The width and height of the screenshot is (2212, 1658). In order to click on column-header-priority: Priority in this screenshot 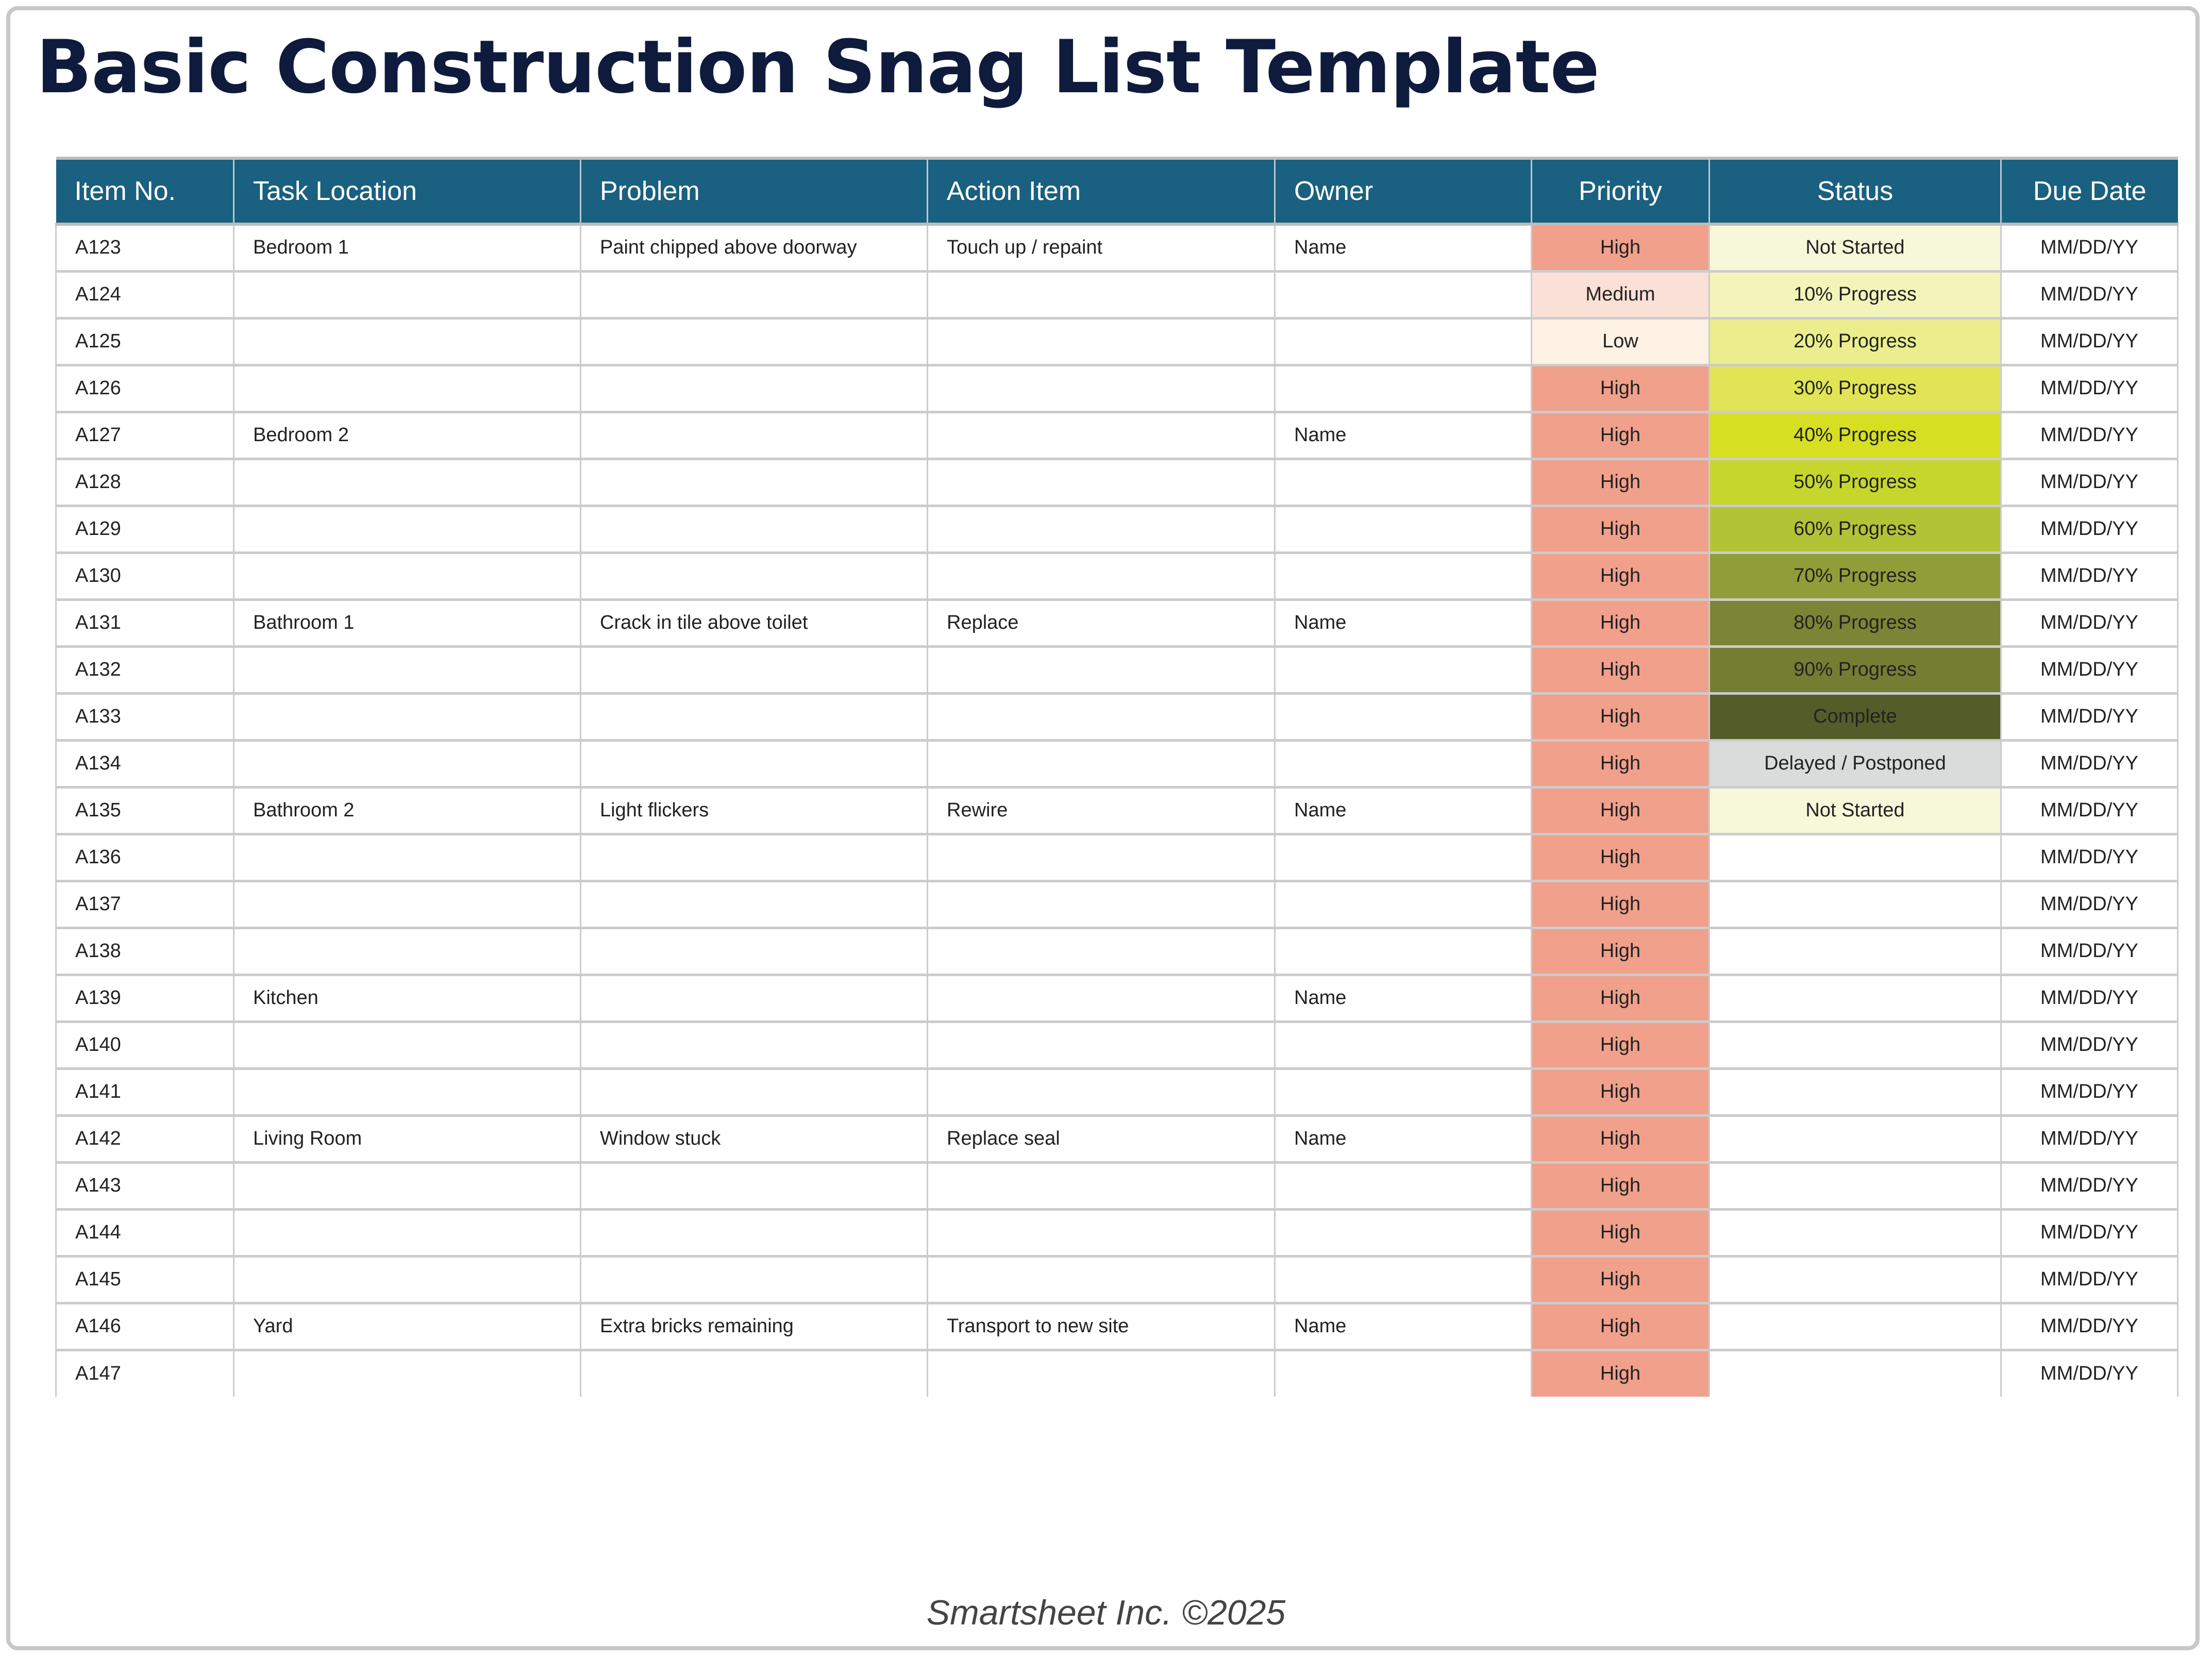, I will do `click(1620, 192)`.